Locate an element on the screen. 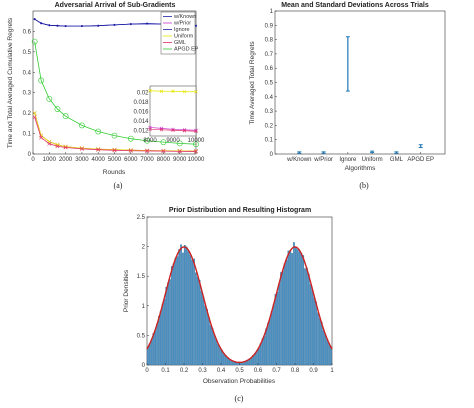  panel-b-ylabel: Time Averaged Total Regrets is located at coordinates (252, 83).